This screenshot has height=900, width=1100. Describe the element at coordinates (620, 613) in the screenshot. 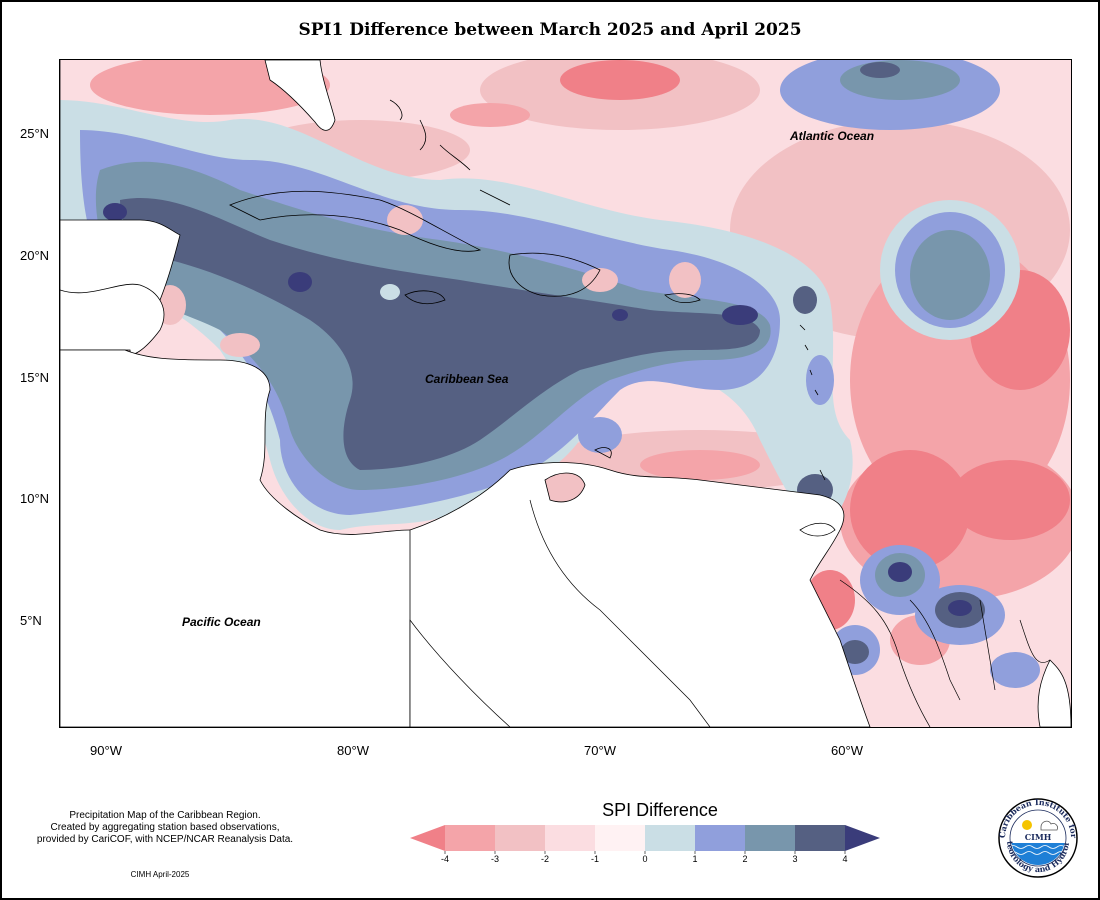

I see `colombia-venezuela` at that location.